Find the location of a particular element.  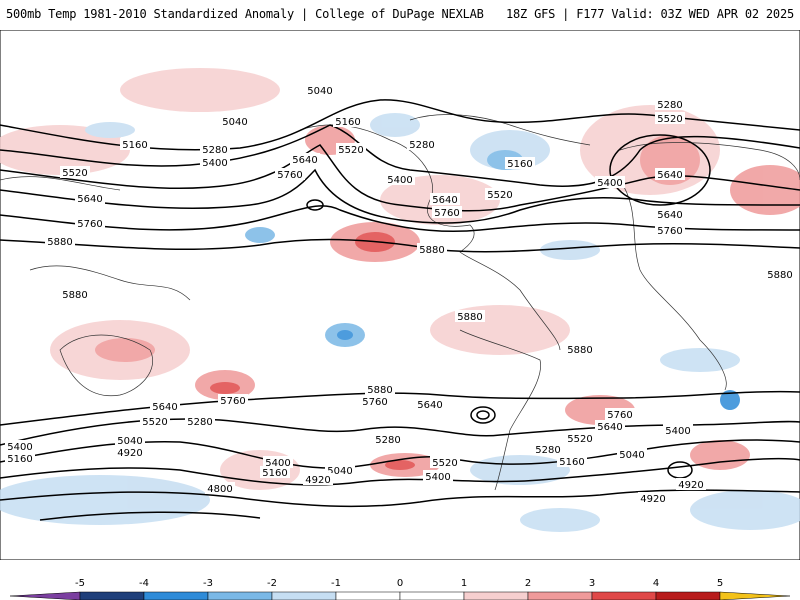

colorbar-tick: 0 is located at coordinates (400, 583).